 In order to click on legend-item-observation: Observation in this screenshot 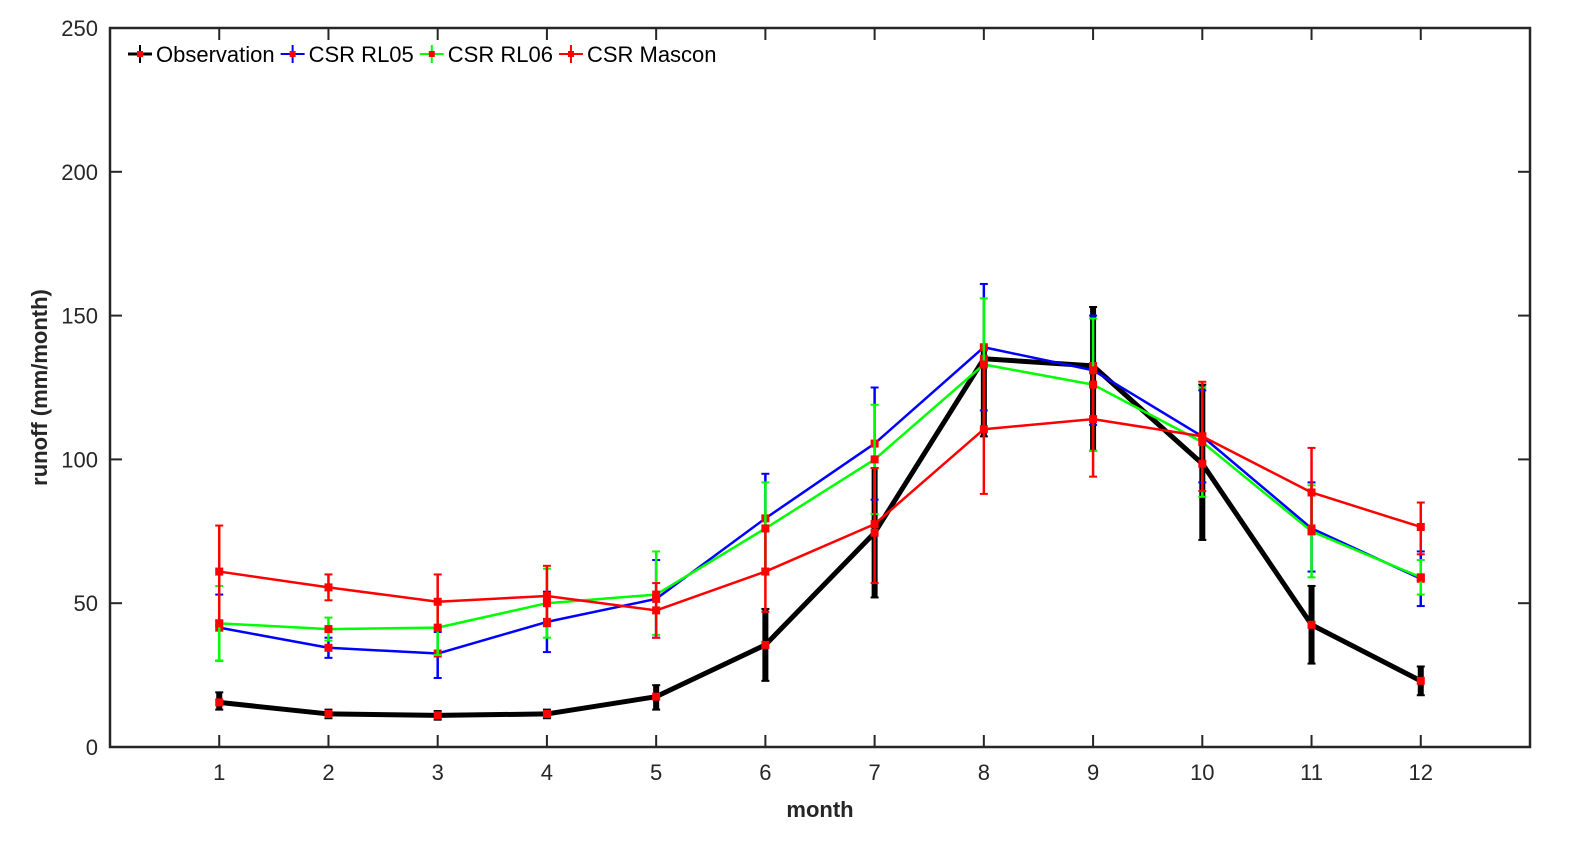, I will do `click(201, 54)`.